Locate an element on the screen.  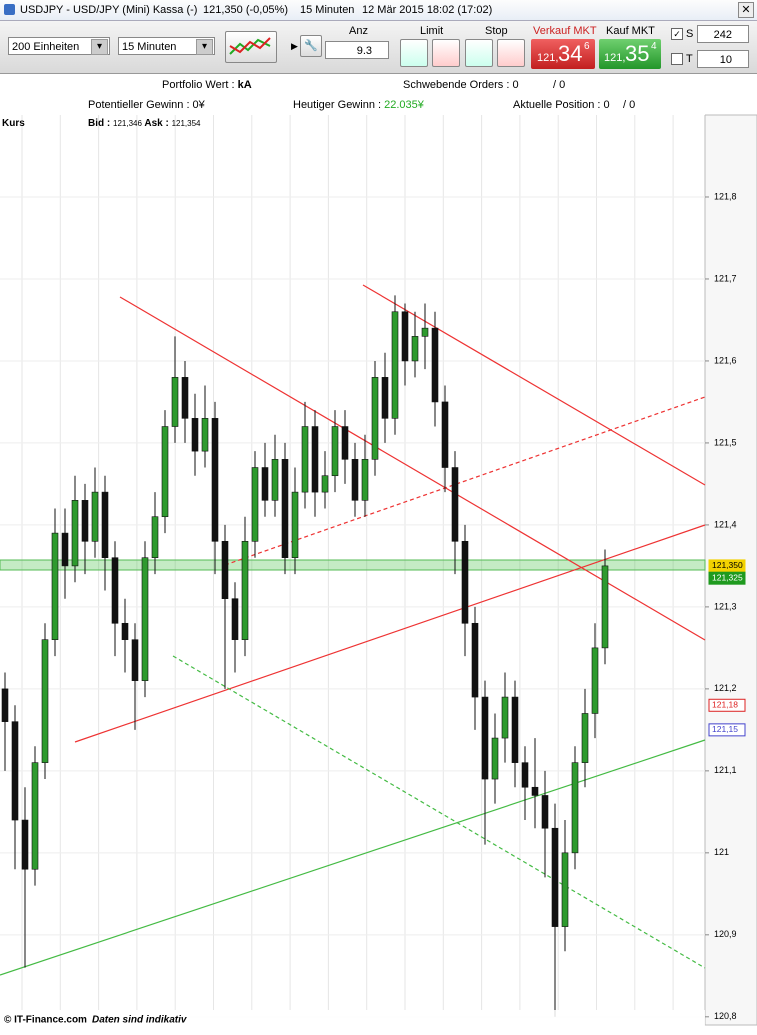
anz-value: 9.3 is located at coordinates (364, 51).